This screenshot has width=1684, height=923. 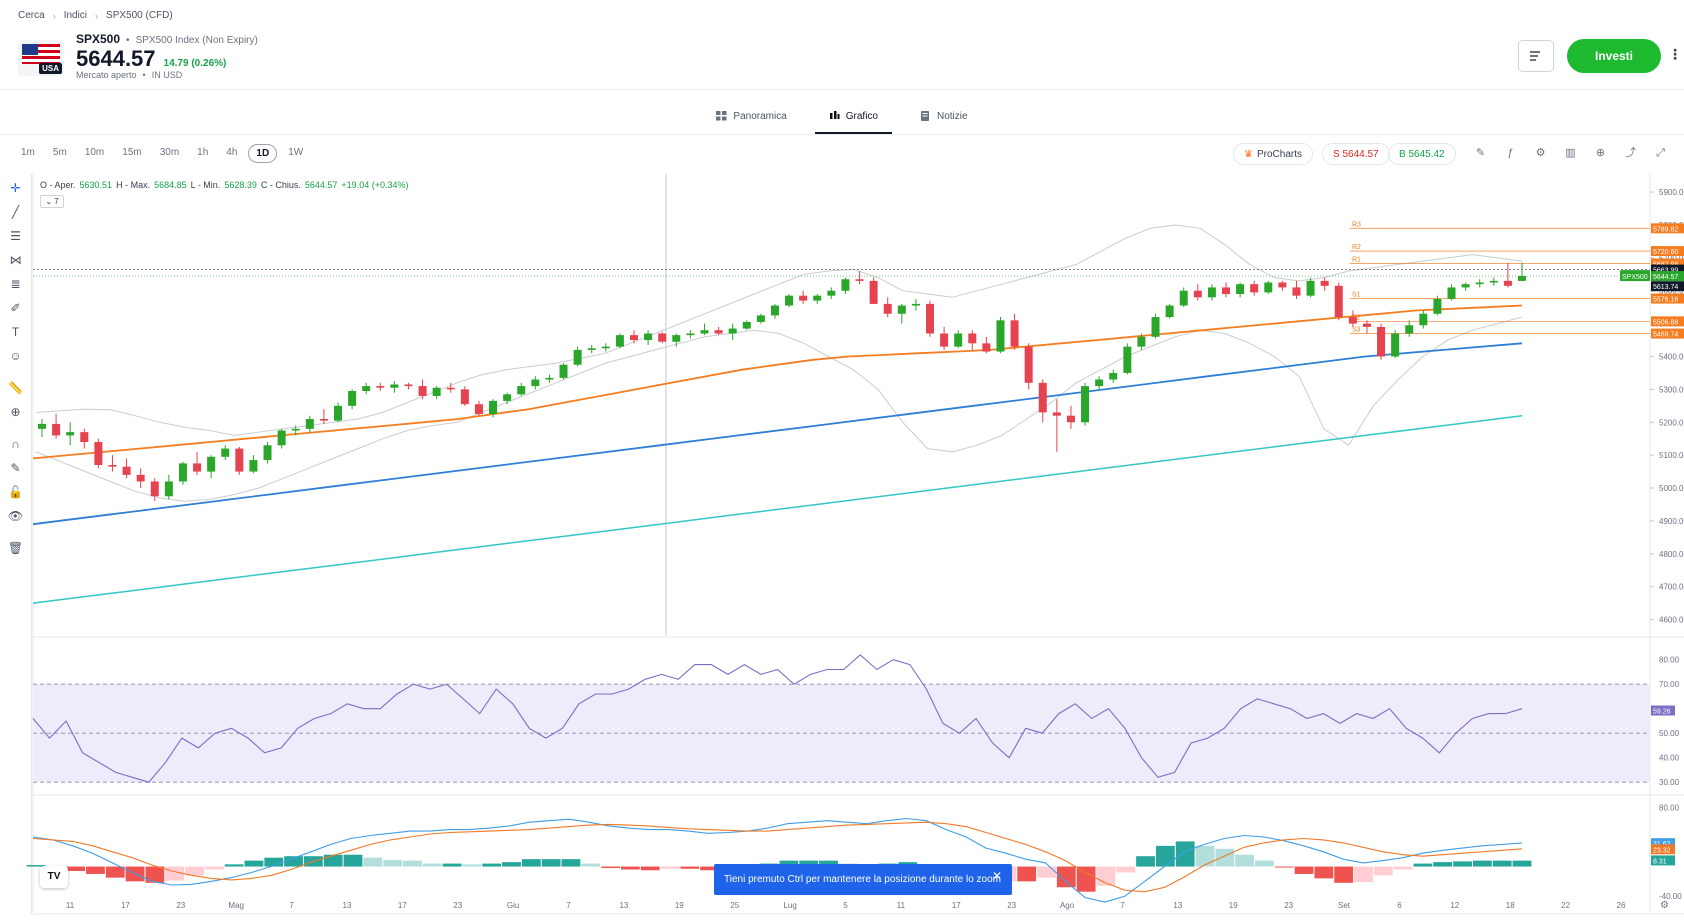 I want to click on breadcrumb: Cerca › Indici › SPX500 (CFD), so click(x=95, y=15).